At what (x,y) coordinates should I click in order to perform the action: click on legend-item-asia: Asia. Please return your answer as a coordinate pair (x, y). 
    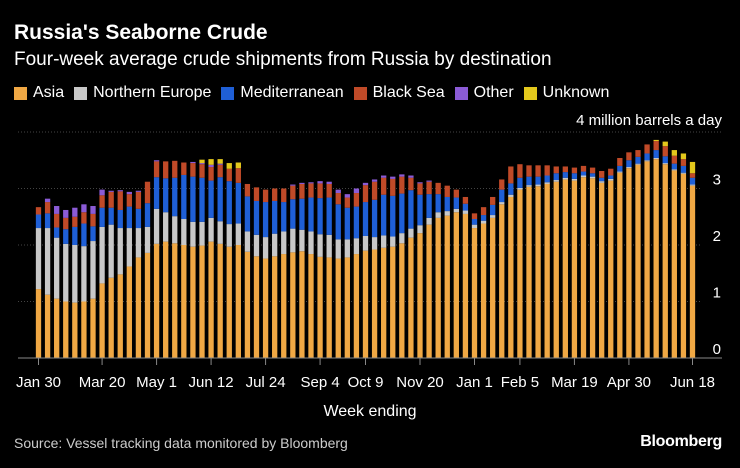
    Looking at the image, I should click on (39, 93).